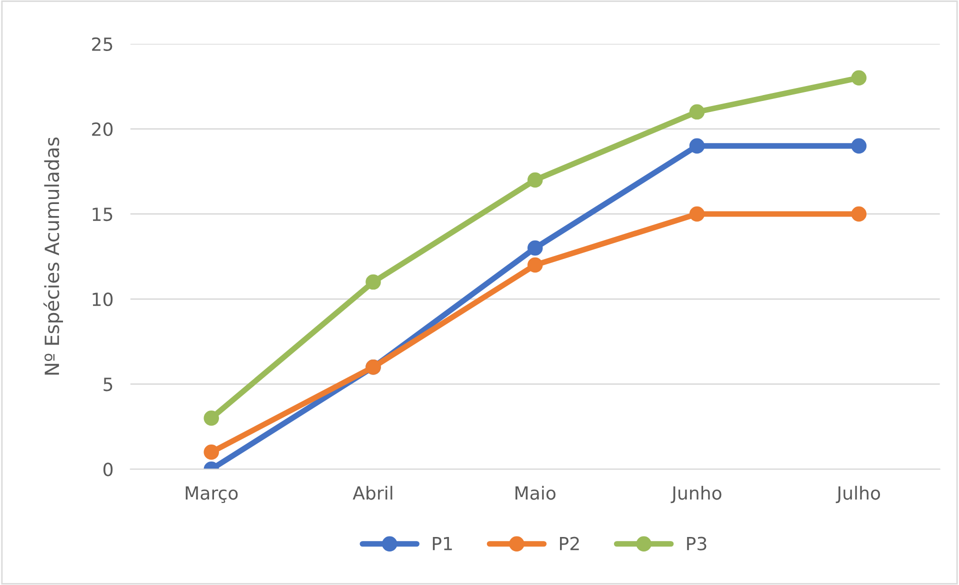  I want to click on y-axis-title: Nº Espécies Acumuladas, so click(53, 256).